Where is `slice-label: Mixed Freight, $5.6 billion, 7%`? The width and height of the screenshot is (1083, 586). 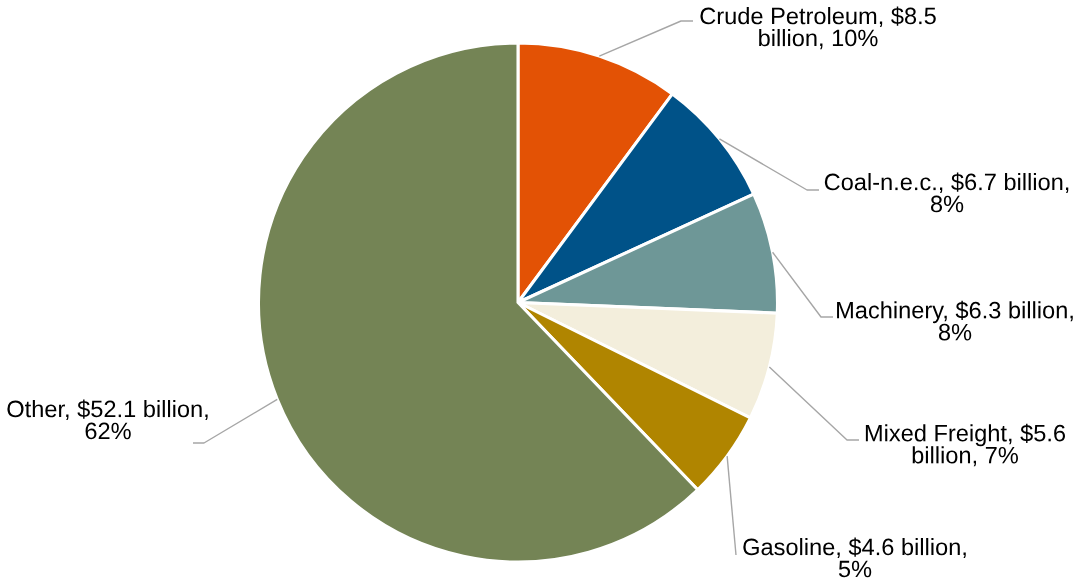 slice-label: Mixed Freight, $5.6 billion, 7% is located at coordinates (965, 445).